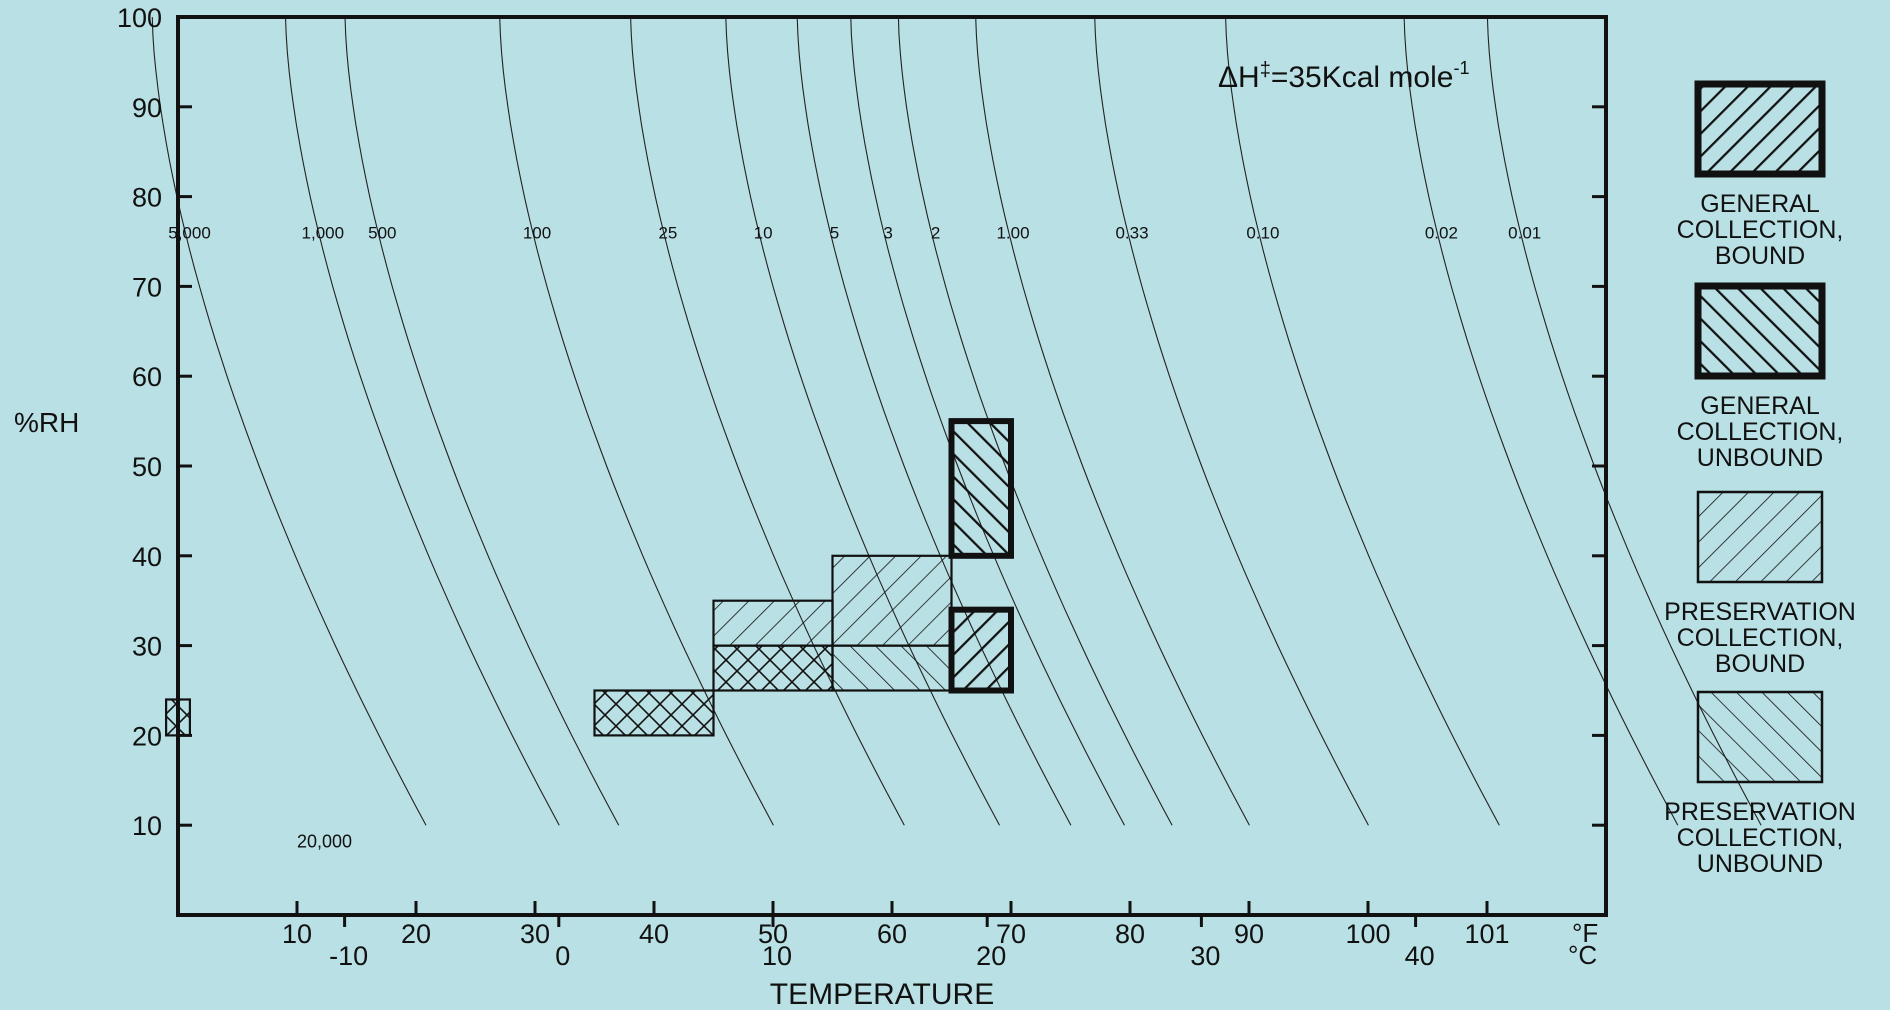  What do you see at coordinates (1760, 406) in the screenshot?
I see `legend-text-1-0: GENERAL` at bounding box center [1760, 406].